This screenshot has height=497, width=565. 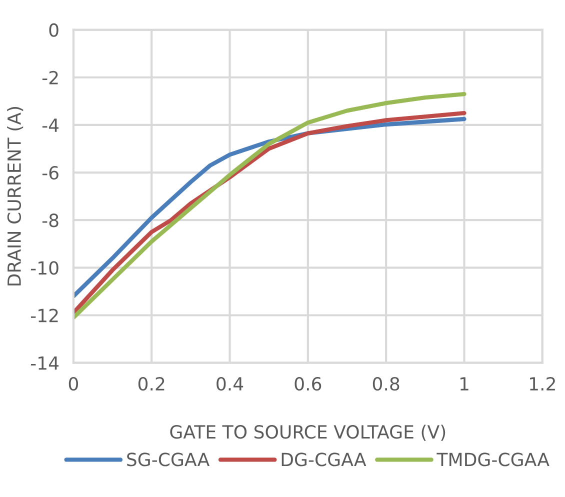 What do you see at coordinates (386, 384) in the screenshot?
I see `x-tick-label: 0.8` at bounding box center [386, 384].